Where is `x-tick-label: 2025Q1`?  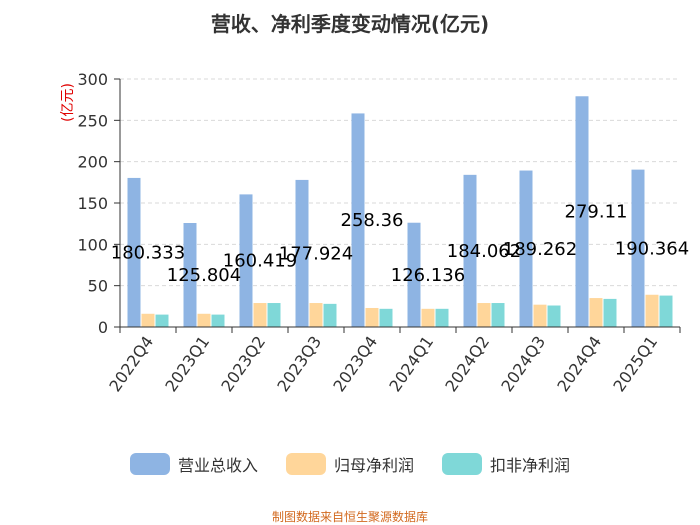
x-tick-label: 2025Q1 is located at coordinates (635, 363).